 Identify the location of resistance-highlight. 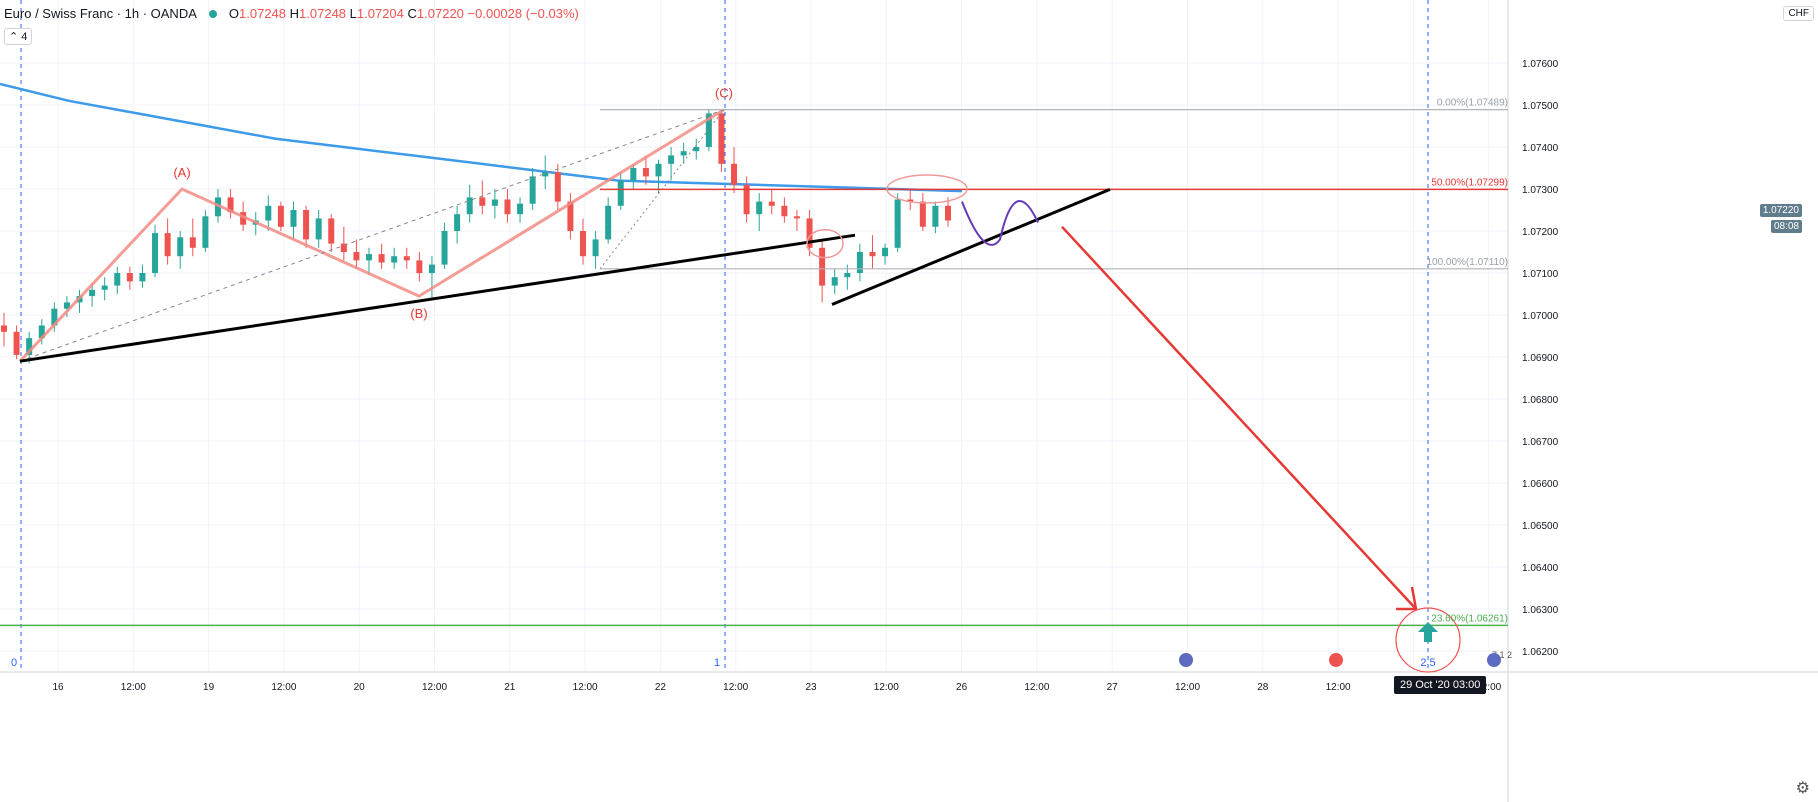
(927, 189).